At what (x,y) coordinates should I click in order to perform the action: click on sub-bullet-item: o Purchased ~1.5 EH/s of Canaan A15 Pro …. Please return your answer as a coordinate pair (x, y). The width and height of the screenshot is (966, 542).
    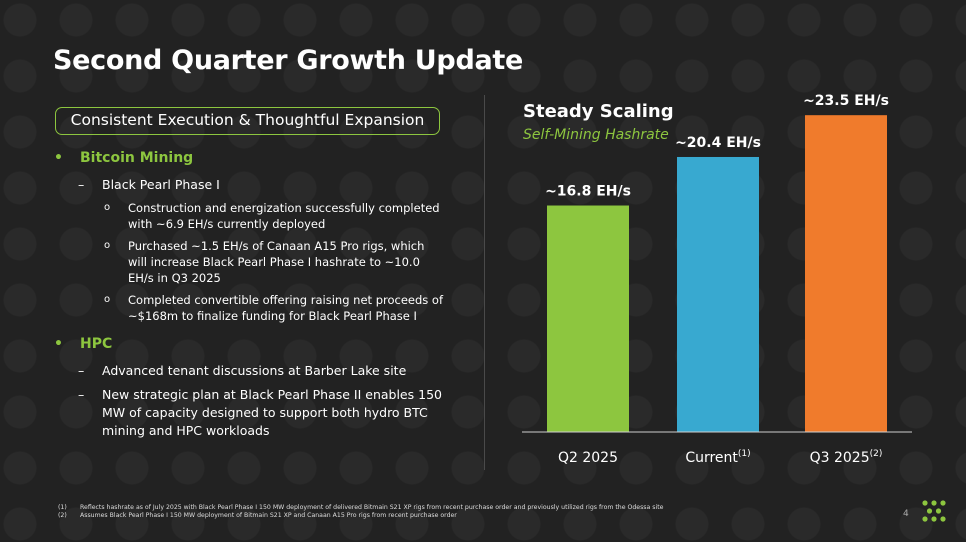
    Looking at the image, I should click on (264, 262).